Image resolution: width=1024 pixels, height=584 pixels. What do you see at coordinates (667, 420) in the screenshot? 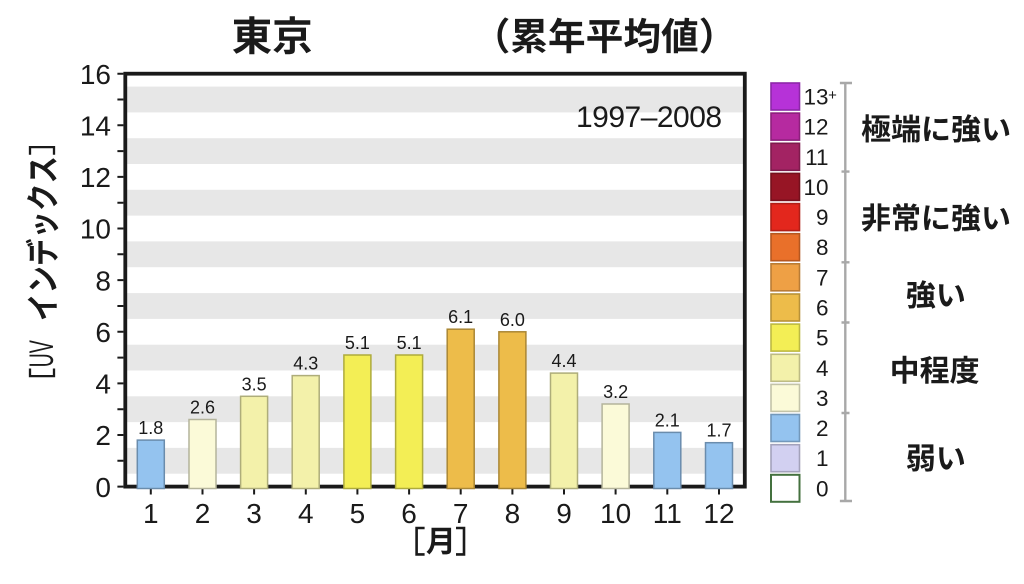
I see `svg-text: 2.1` at bounding box center [667, 420].